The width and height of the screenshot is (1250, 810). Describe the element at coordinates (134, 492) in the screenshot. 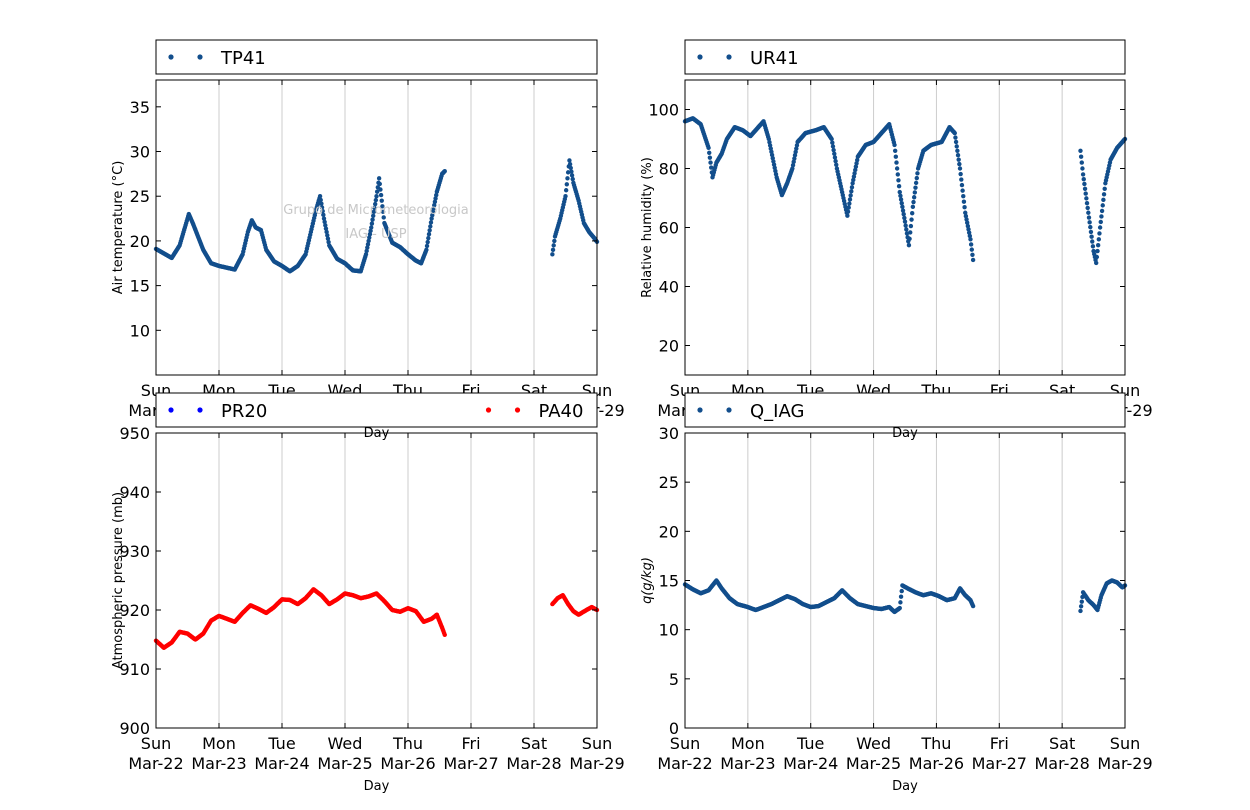

I see `y-tick-label: 940` at that location.